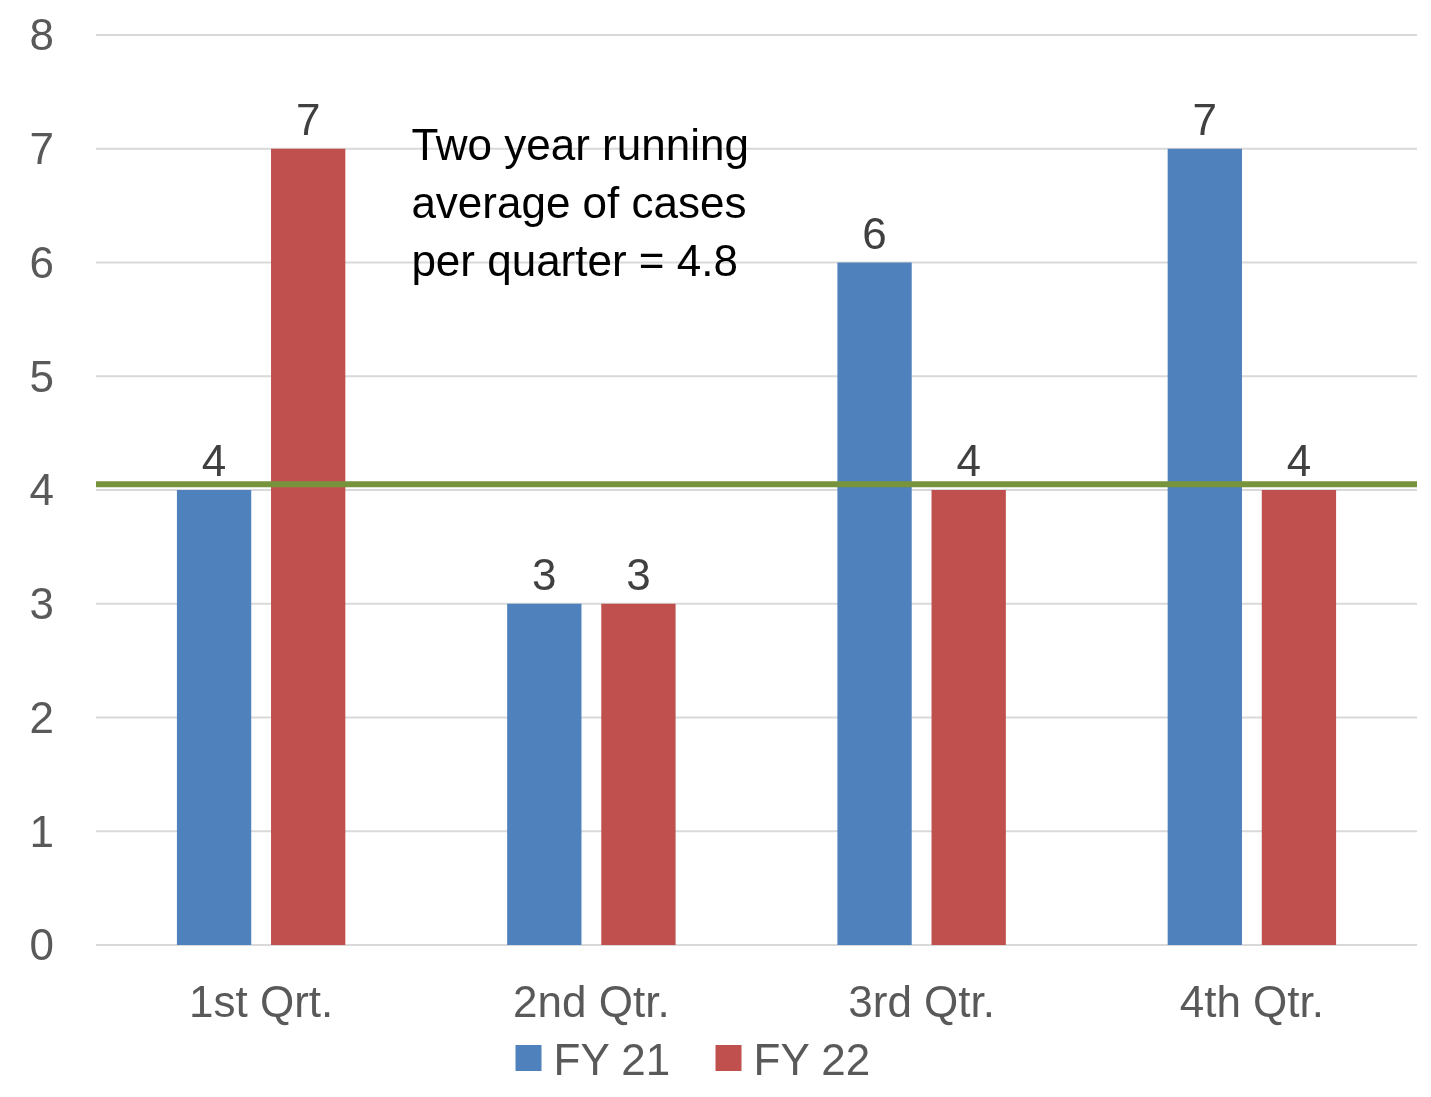 Image resolution: width=1431 pixels, height=1097 pixels. What do you see at coordinates (612, 1059) in the screenshot?
I see `legend-label: FY 21` at bounding box center [612, 1059].